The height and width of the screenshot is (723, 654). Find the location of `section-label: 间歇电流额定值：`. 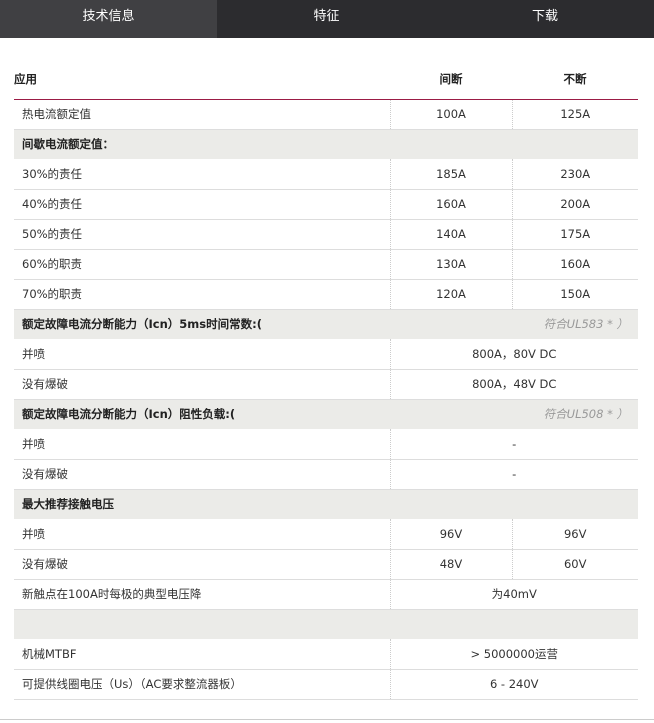

section-label: 间歇电流额定值： is located at coordinates (326, 144).